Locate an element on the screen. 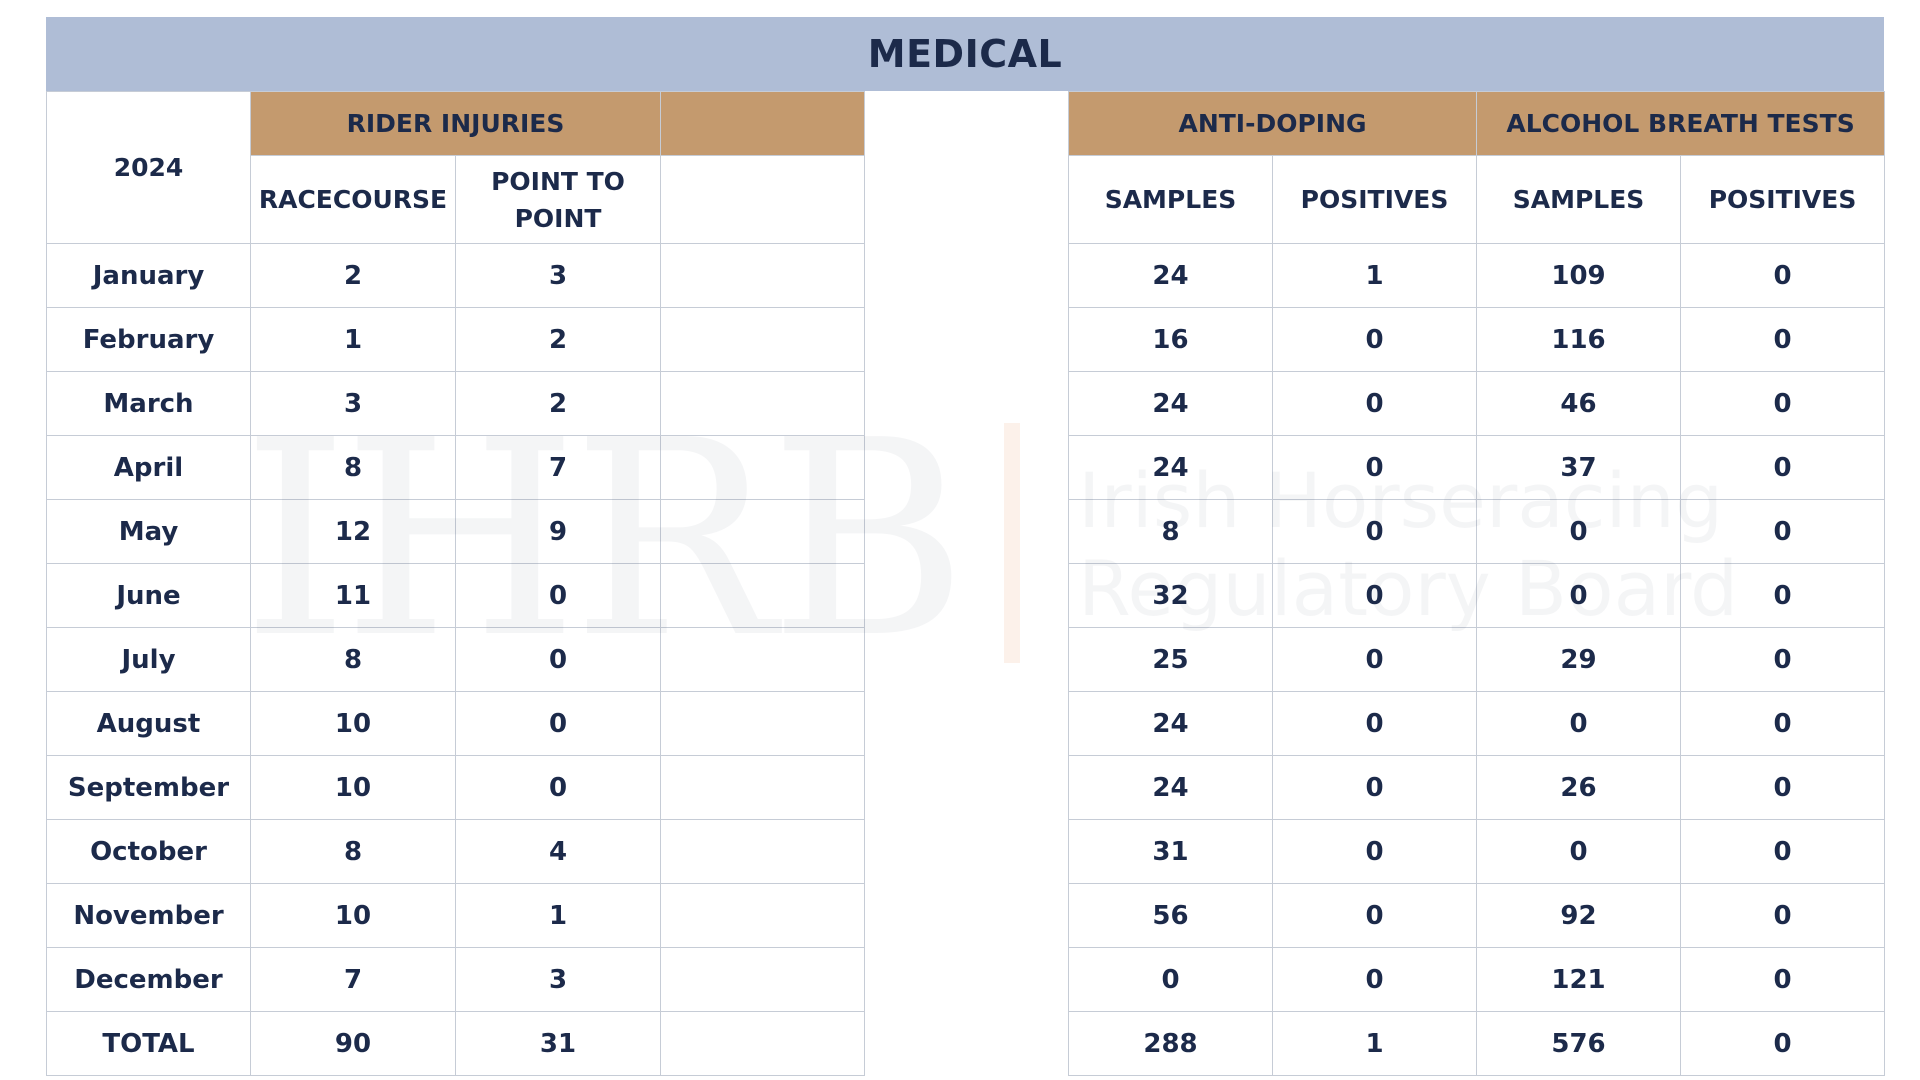 This screenshot has height=1080, width=1920. anti-doping-samples-cell: 16 is located at coordinates (1170, 339).